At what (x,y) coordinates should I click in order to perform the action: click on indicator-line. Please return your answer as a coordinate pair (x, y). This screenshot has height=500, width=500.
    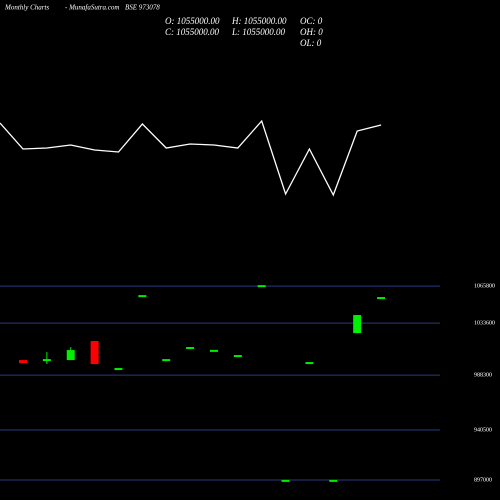
    Looking at the image, I should click on (191, 158).